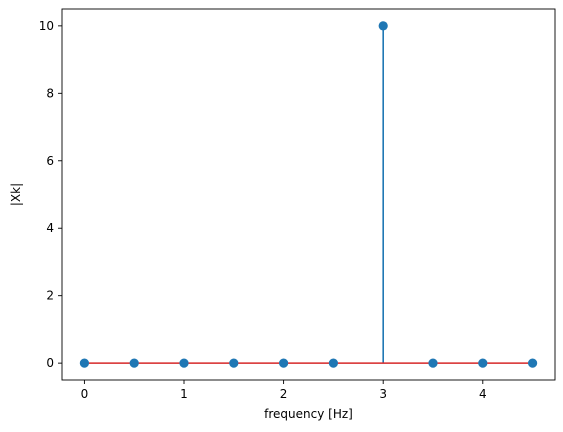  What do you see at coordinates (85, 394) in the screenshot?
I see `x-tick-label: 0` at bounding box center [85, 394].